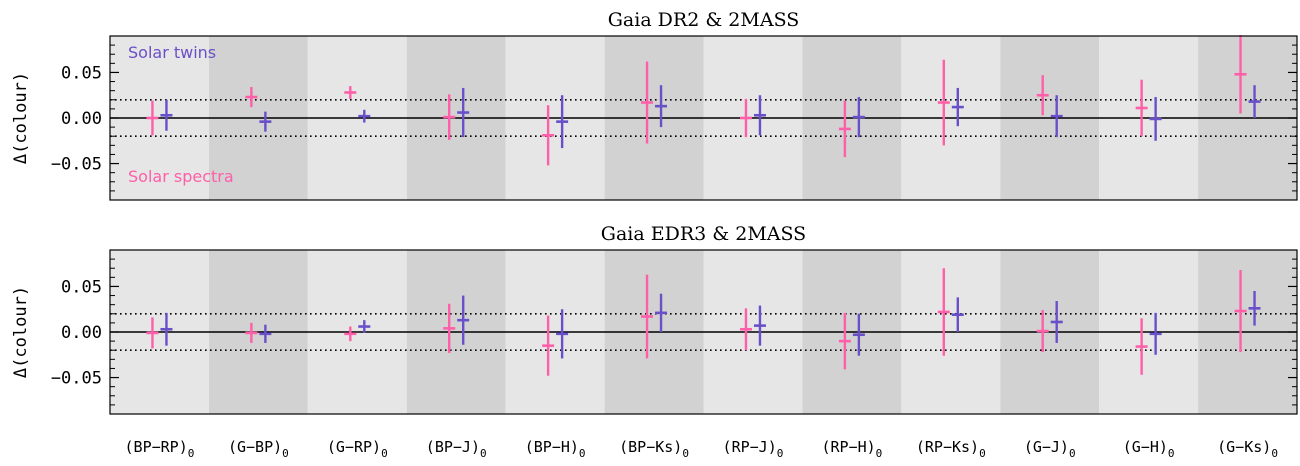 The height and width of the screenshot is (466, 1300). What do you see at coordinates (456, 449) in the screenshot?
I see `x-category-label: (BP−J)0` at bounding box center [456, 449].